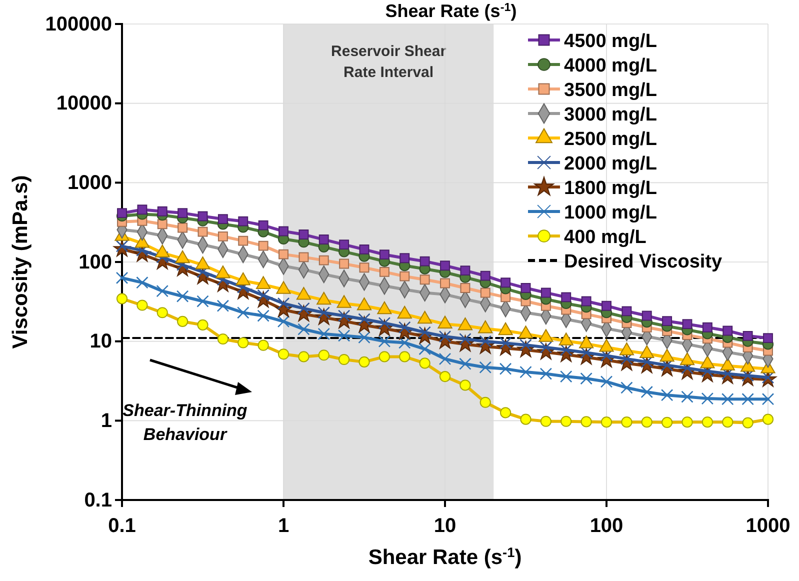  I want to click on legend-label: 1000 mg/L, so click(611, 213).